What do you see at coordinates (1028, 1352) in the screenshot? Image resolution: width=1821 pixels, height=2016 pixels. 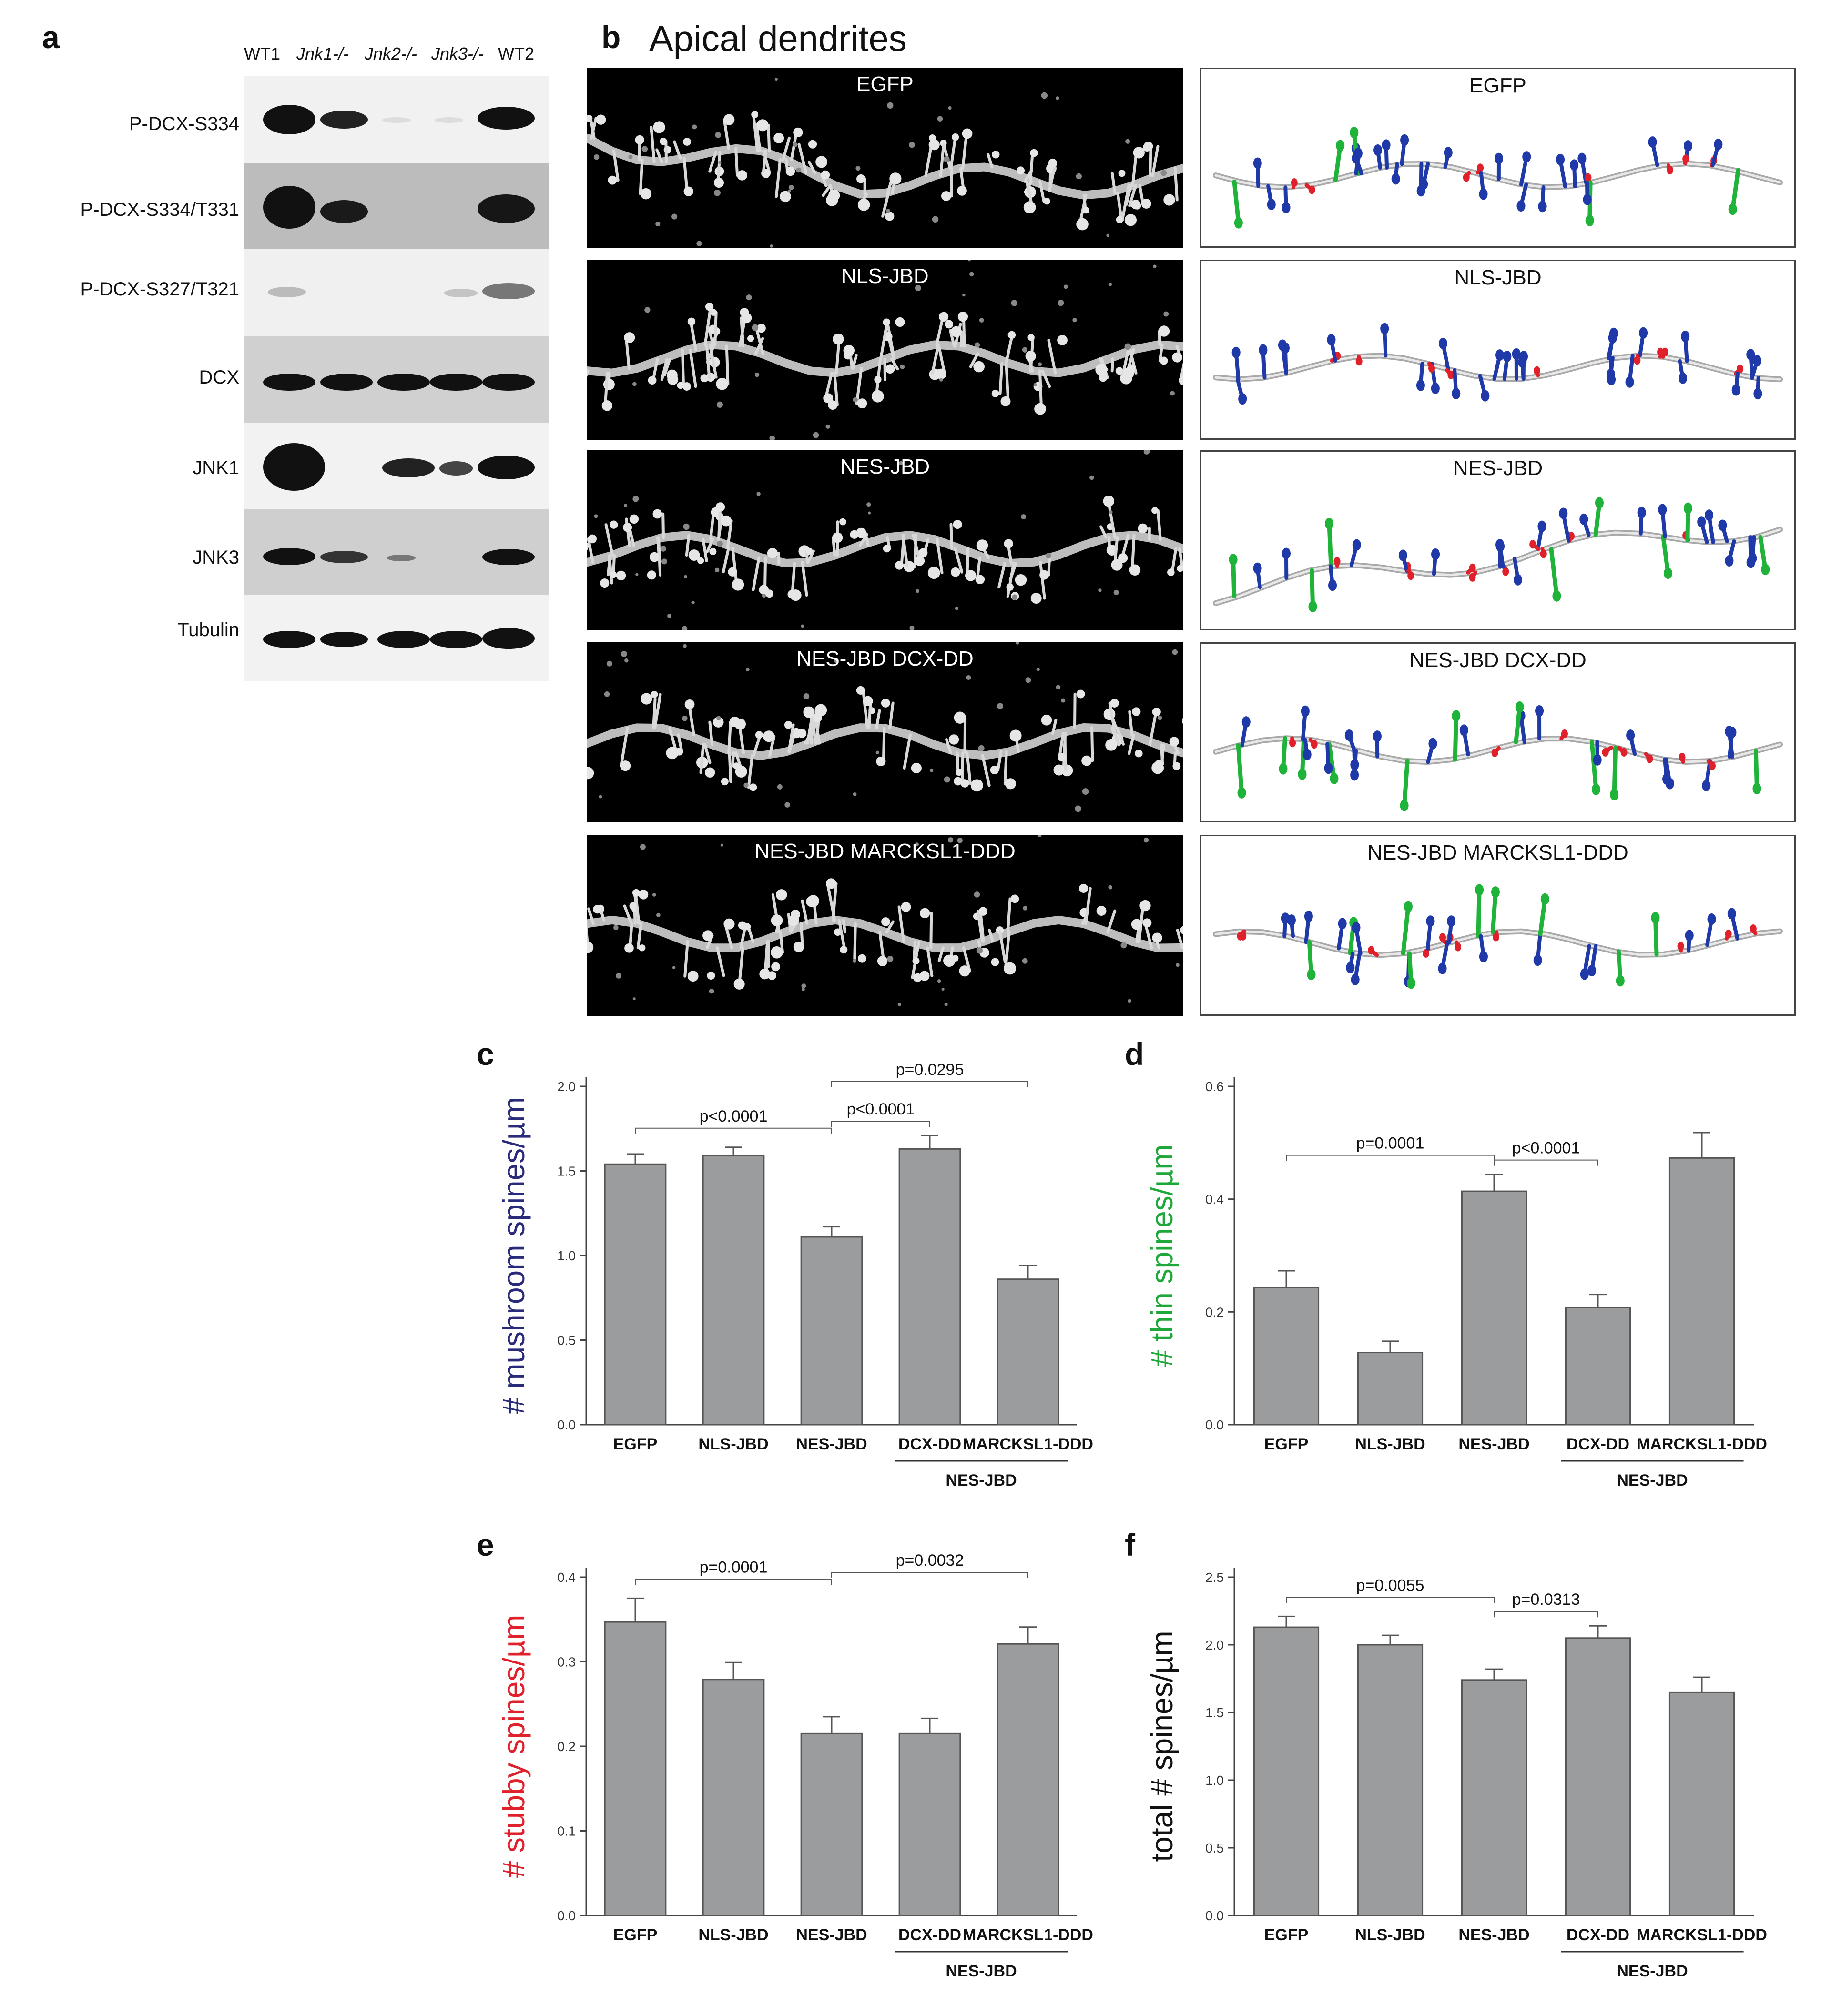 I see `bar` at bounding box center [1028, 1352].